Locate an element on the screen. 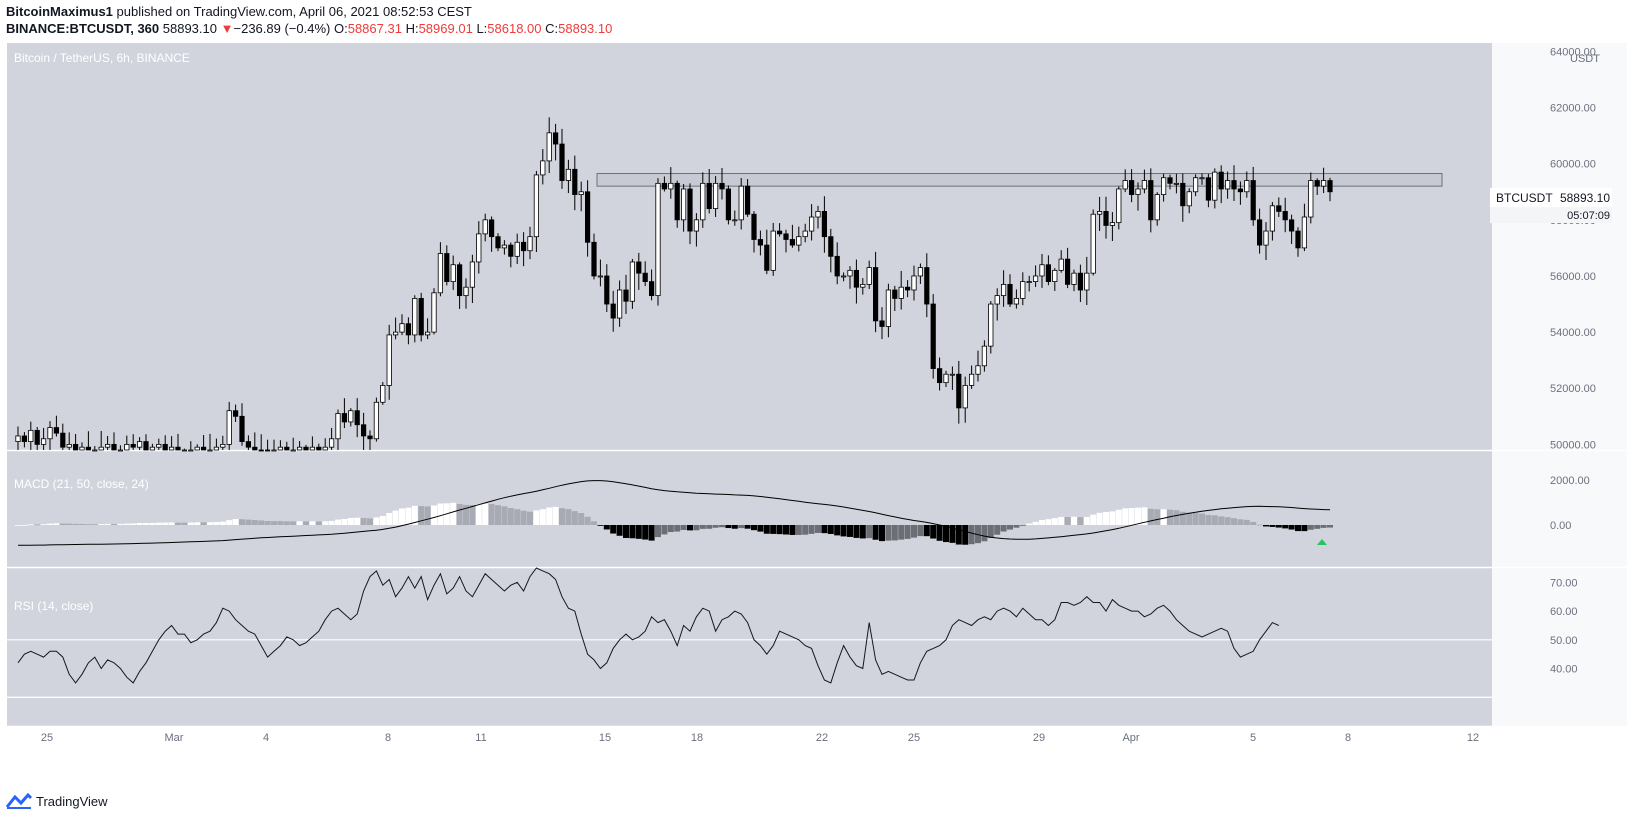 This screenshot has height=819, width=1627. price-tag-countdown: 05:07:09 is located at coordinates (1588, 216).